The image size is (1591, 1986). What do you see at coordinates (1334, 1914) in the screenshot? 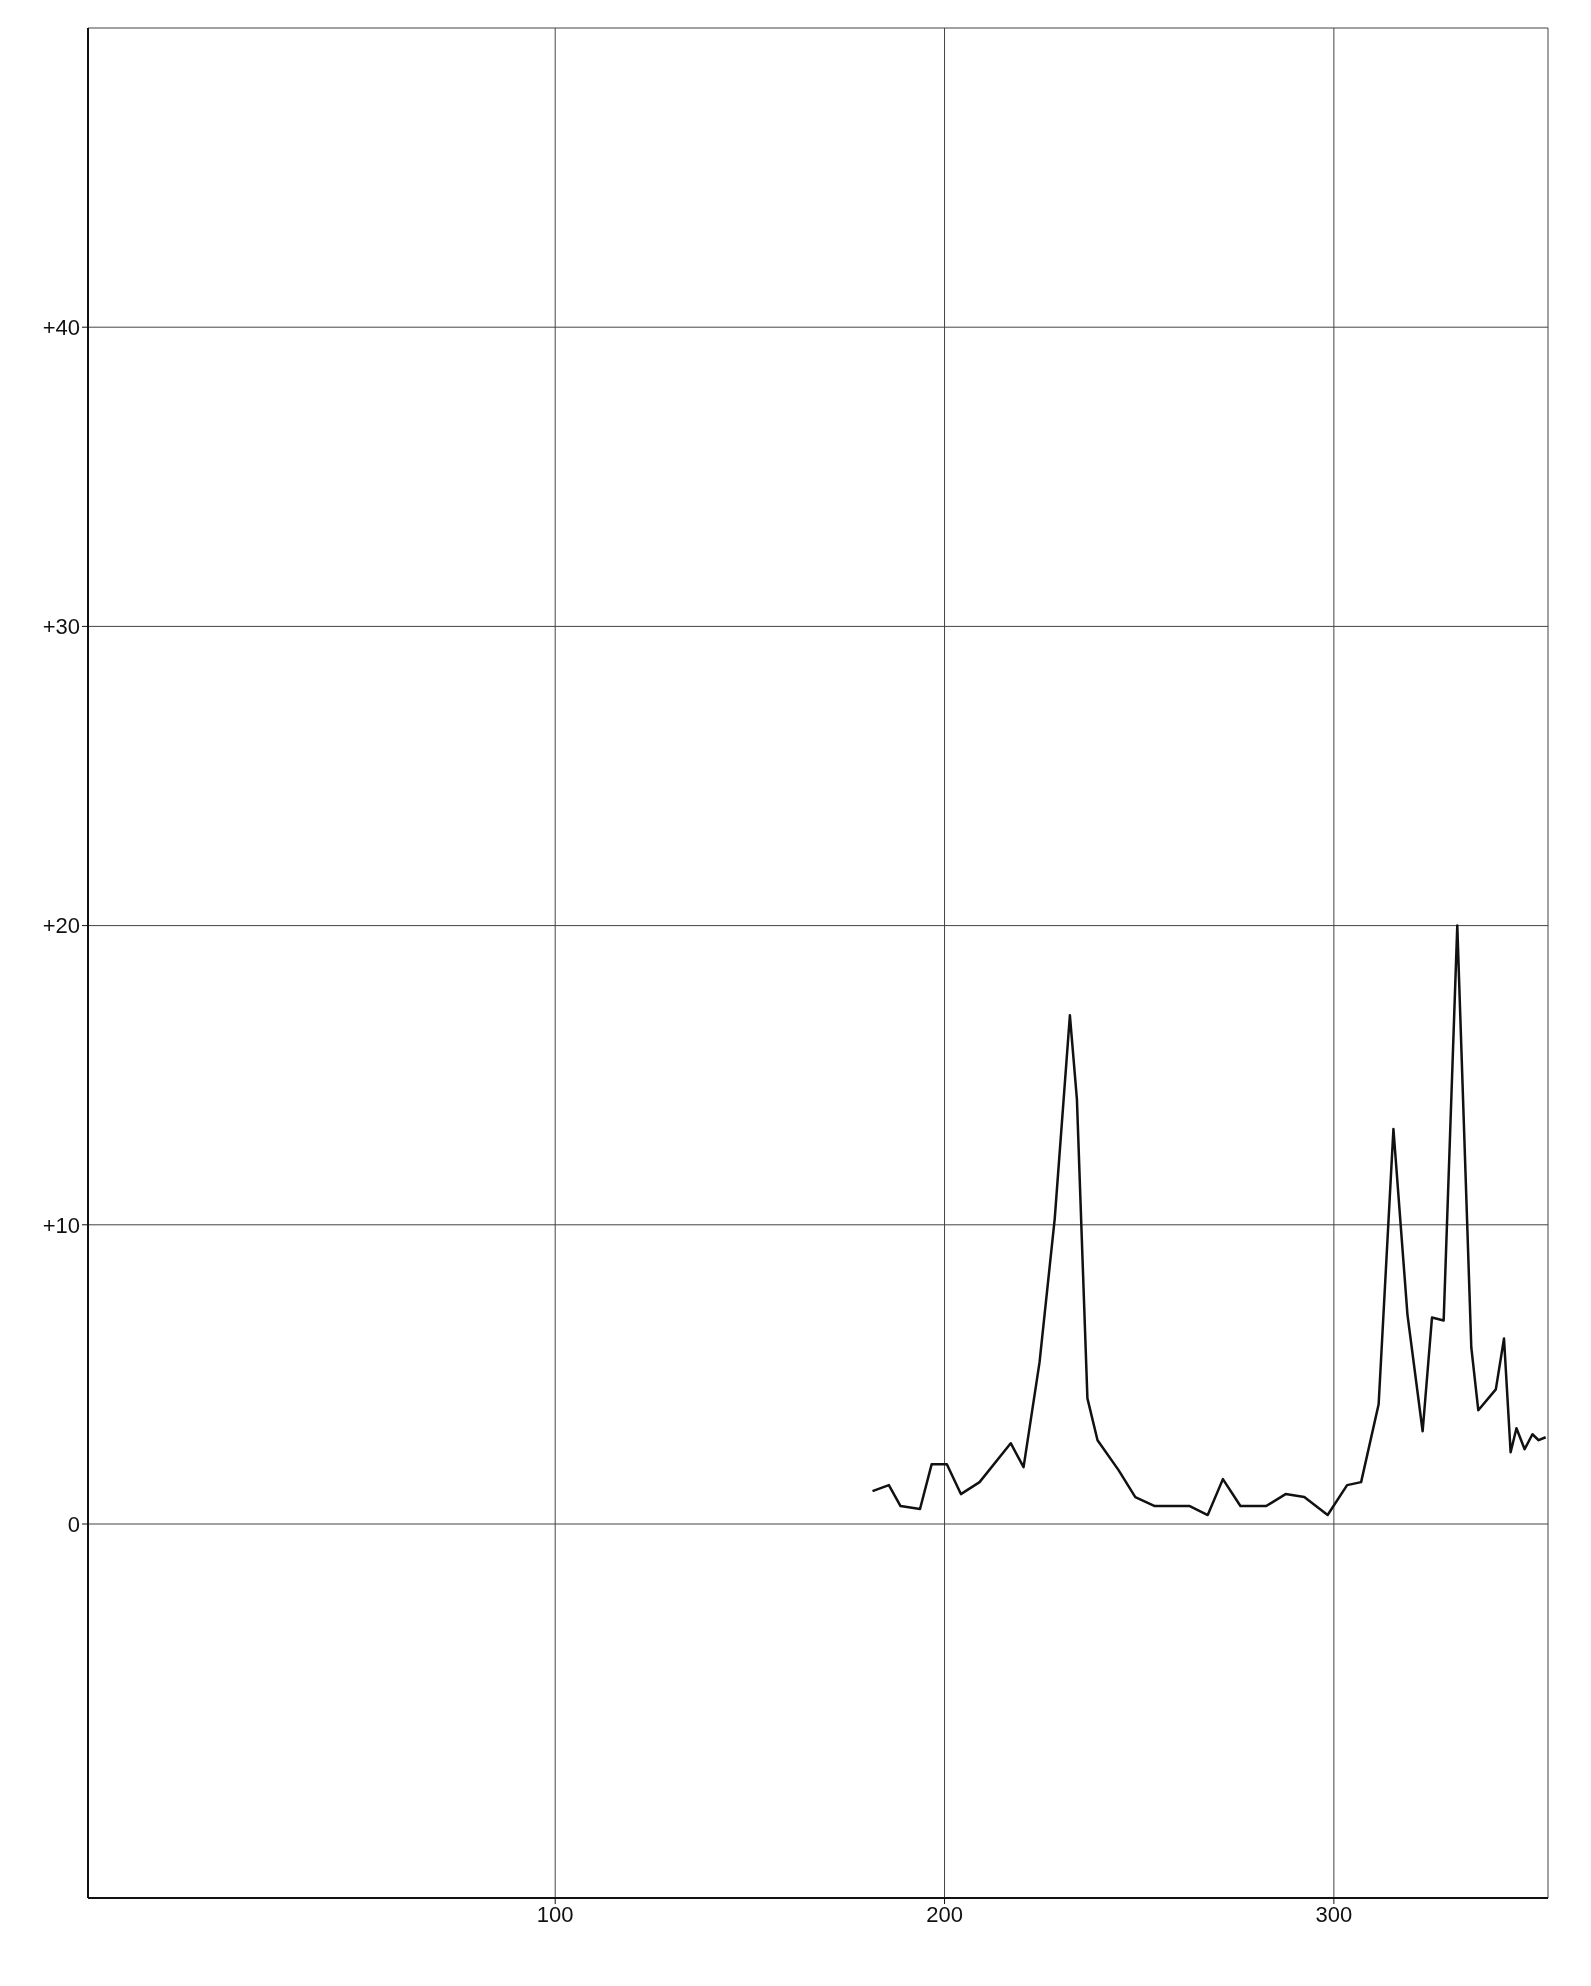
I see `x-tick-label: 300` at bounding box center [1334, 1914].